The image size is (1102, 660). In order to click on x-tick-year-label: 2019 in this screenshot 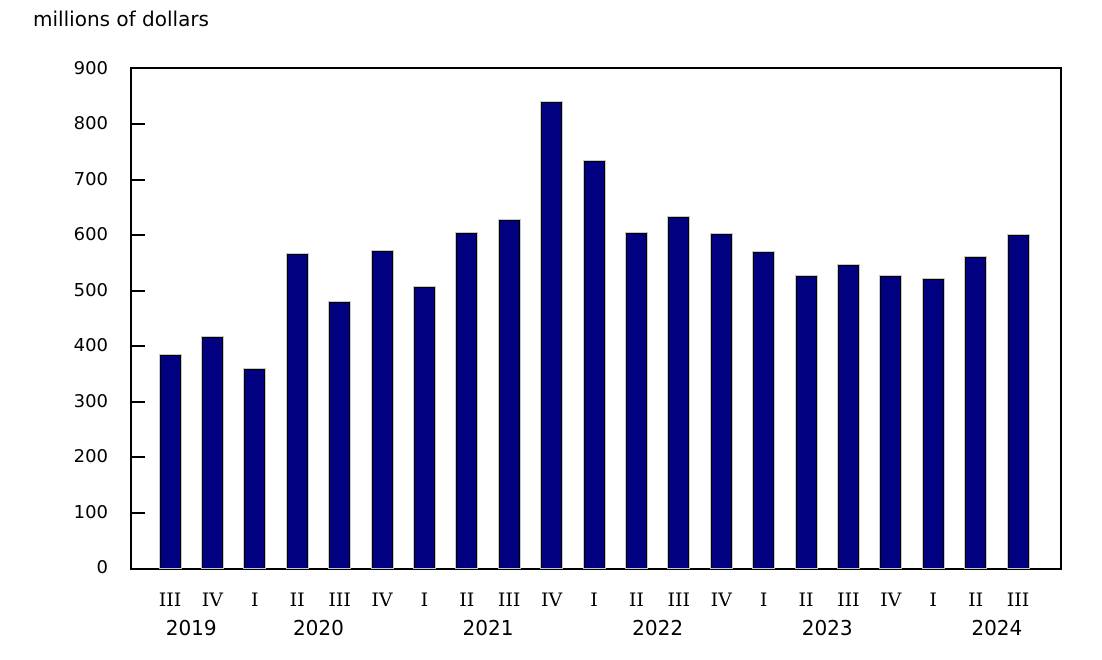, I will do `click(191, 628)`.